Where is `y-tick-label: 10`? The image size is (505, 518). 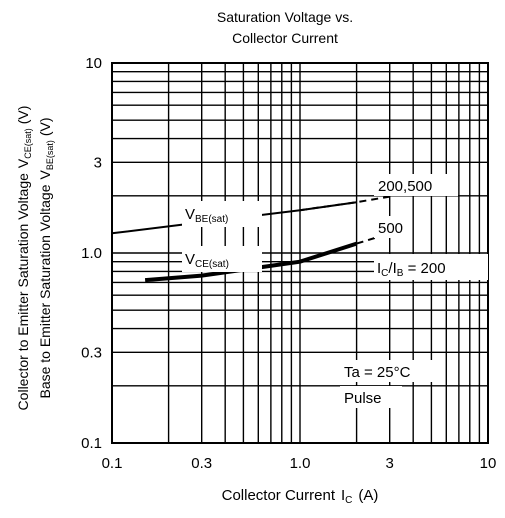
y-tick-label: 10 is located at coordinates (93, 63).